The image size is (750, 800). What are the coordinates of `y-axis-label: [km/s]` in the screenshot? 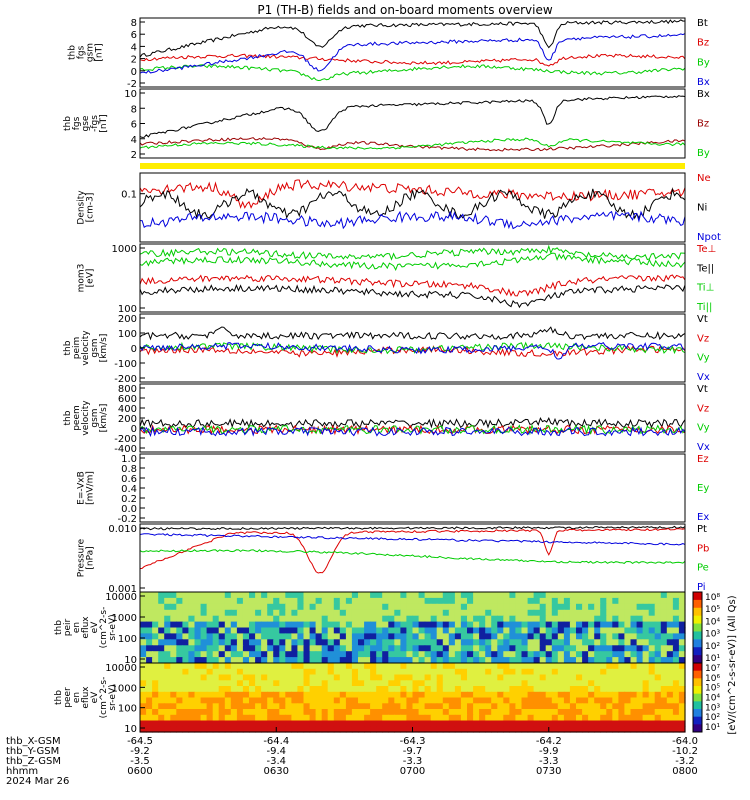 It's located at (104, 348).